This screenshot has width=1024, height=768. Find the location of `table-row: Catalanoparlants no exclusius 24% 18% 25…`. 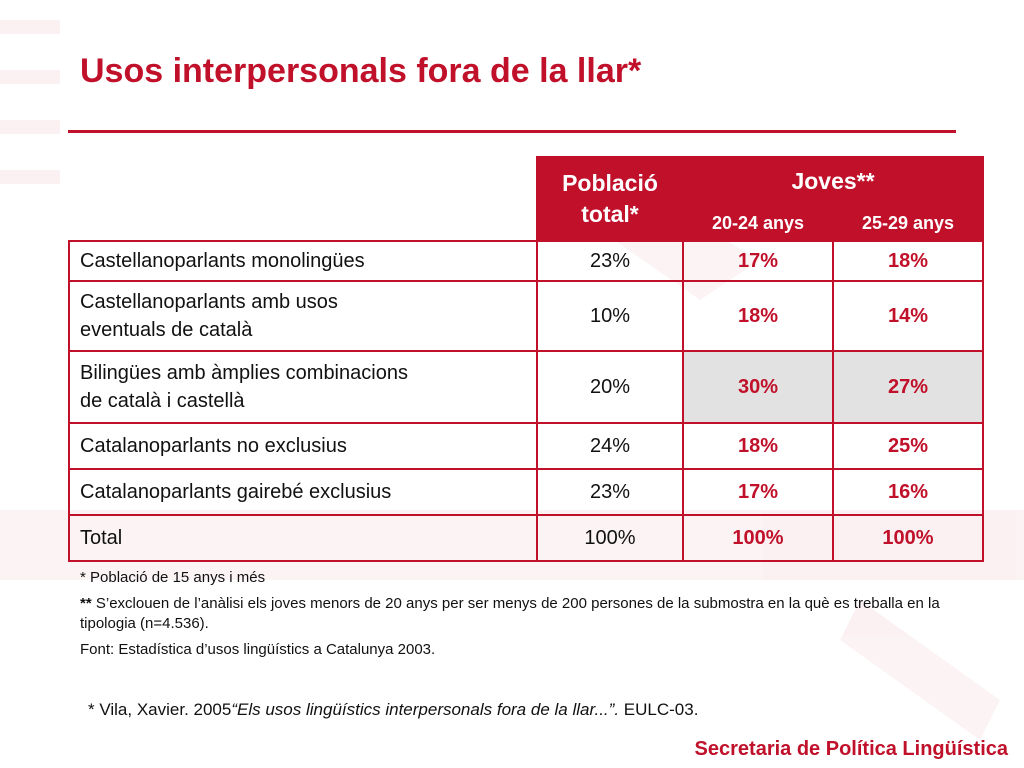

table-row: Catalanoparlants no exclusius 24% 18% 25… is located at coordinates (526, 446).